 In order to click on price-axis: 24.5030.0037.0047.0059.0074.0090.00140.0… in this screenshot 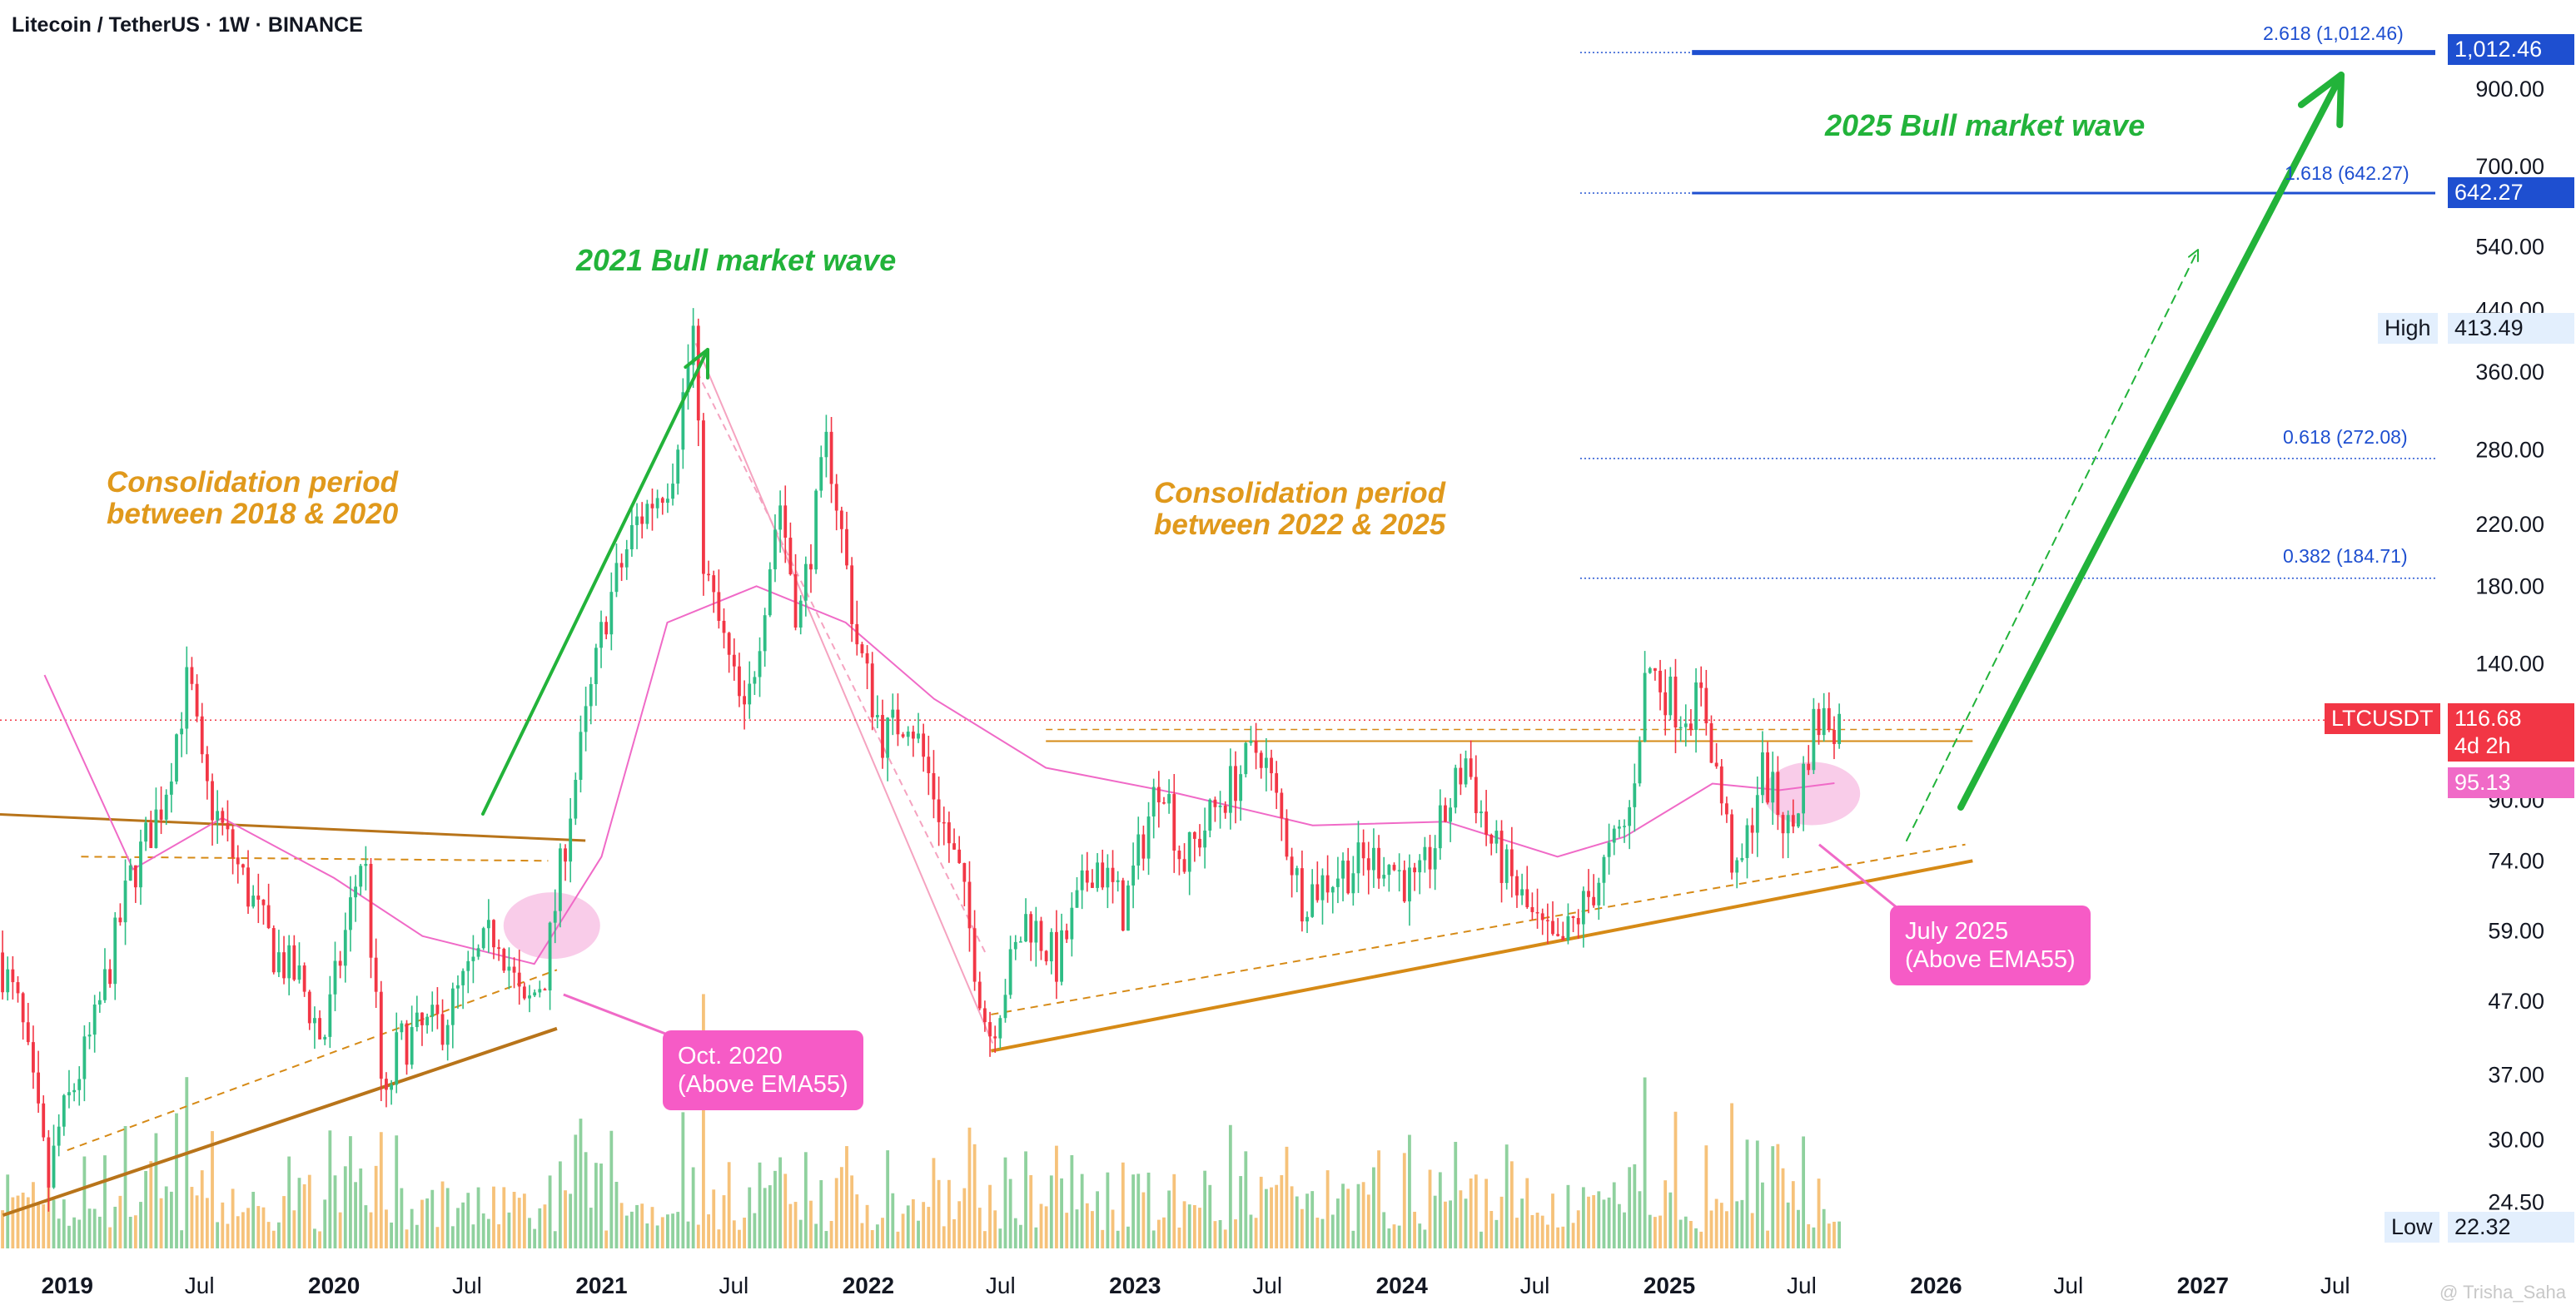, I will do `click(2505, 655)`.